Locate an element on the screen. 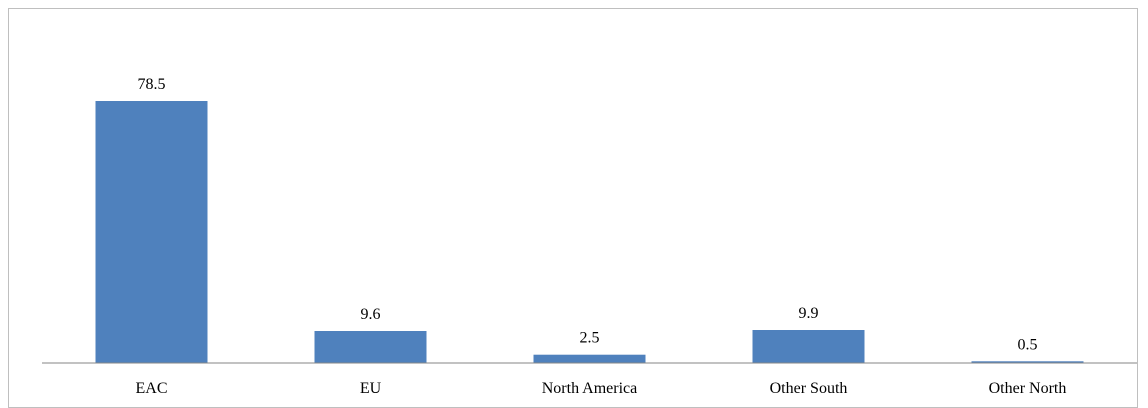 The width and height of the screenshot is (1148, 408). data-label-north-america: 2.5 is located at coordinates (590, 338).